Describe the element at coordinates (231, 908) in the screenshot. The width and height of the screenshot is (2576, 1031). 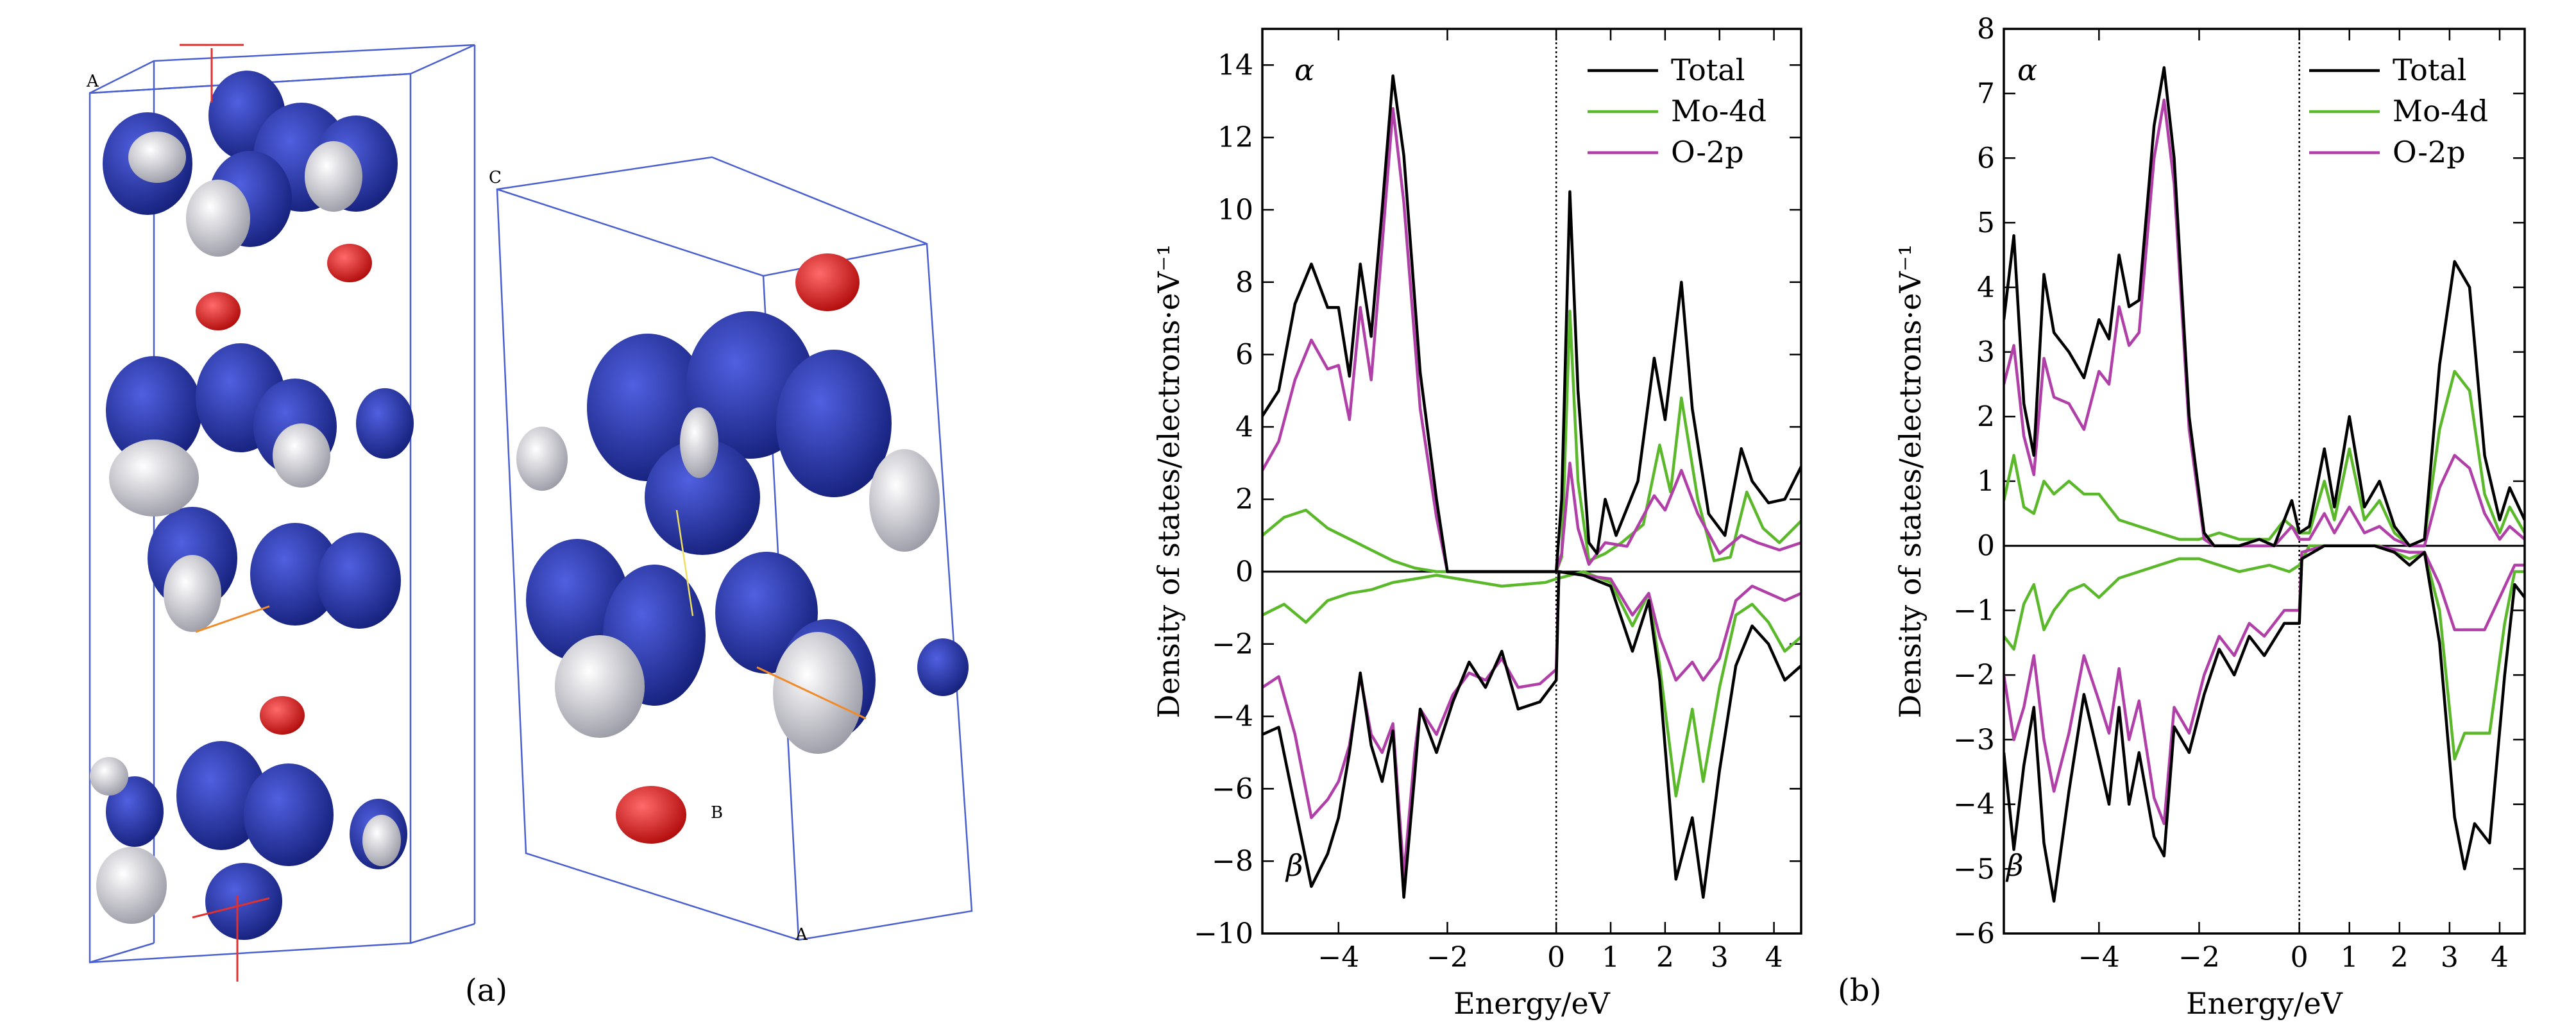
I see `axis-line` at that location.